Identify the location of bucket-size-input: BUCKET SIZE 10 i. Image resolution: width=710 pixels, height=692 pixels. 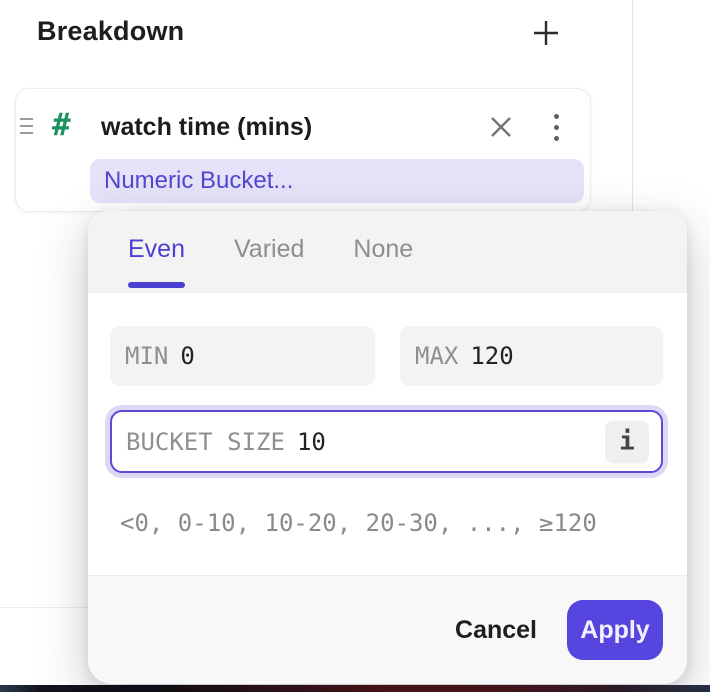
(386, 441).